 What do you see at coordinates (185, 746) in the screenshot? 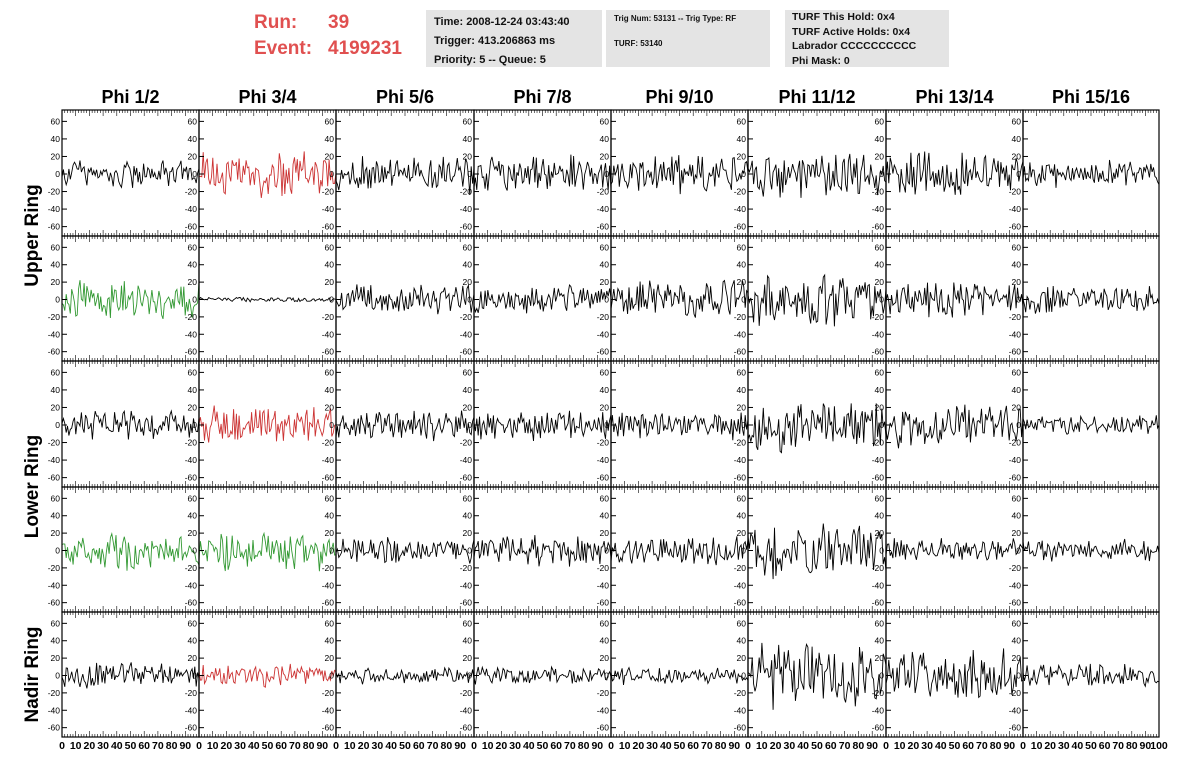
I see `x-tick-label: 90` at bounding box center [185, 746].